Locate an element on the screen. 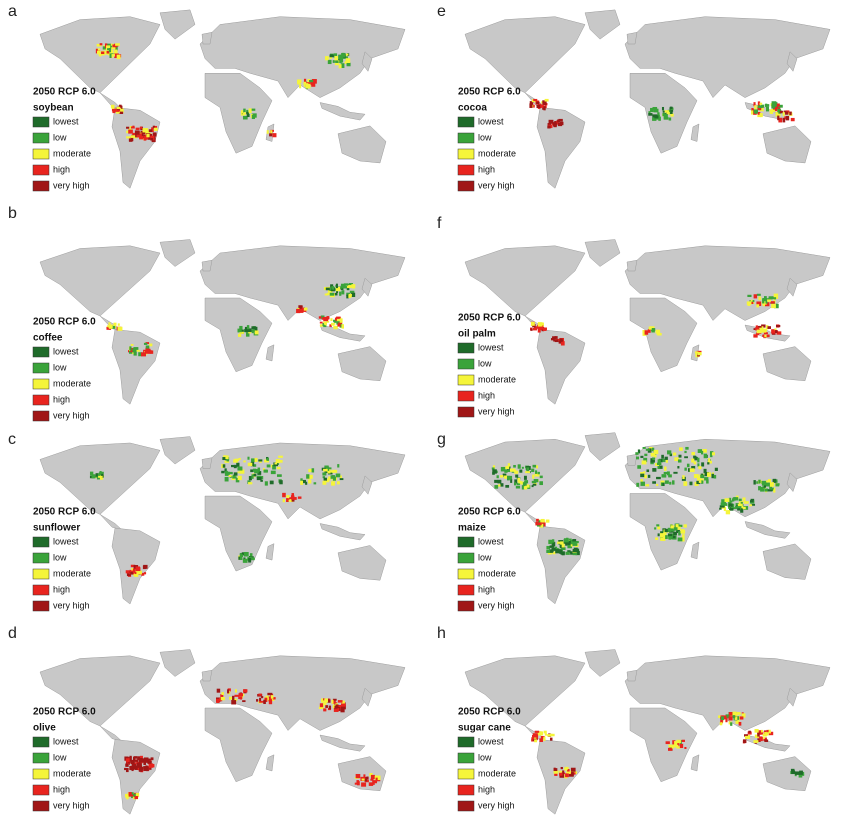 Image resolution: width=854 pixels, height=833 pixels. legend-label: very high is located at coordinates (71, 805).